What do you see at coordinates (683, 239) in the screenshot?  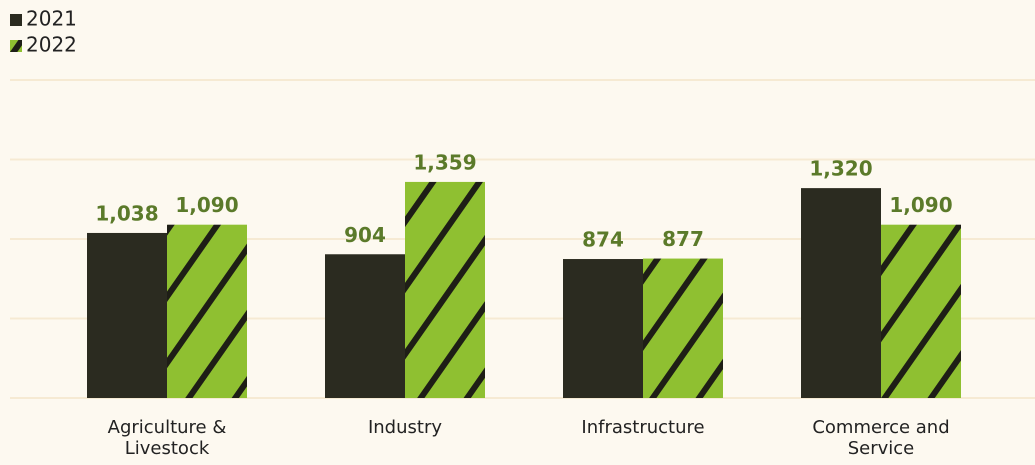 I see `value-label: 877` at bounding box center [683, 239].